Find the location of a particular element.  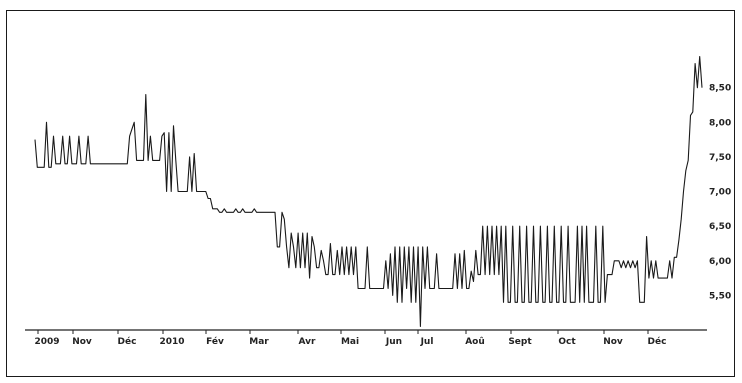

x-tick-label: 2009 is located at coordinates (46, 342).